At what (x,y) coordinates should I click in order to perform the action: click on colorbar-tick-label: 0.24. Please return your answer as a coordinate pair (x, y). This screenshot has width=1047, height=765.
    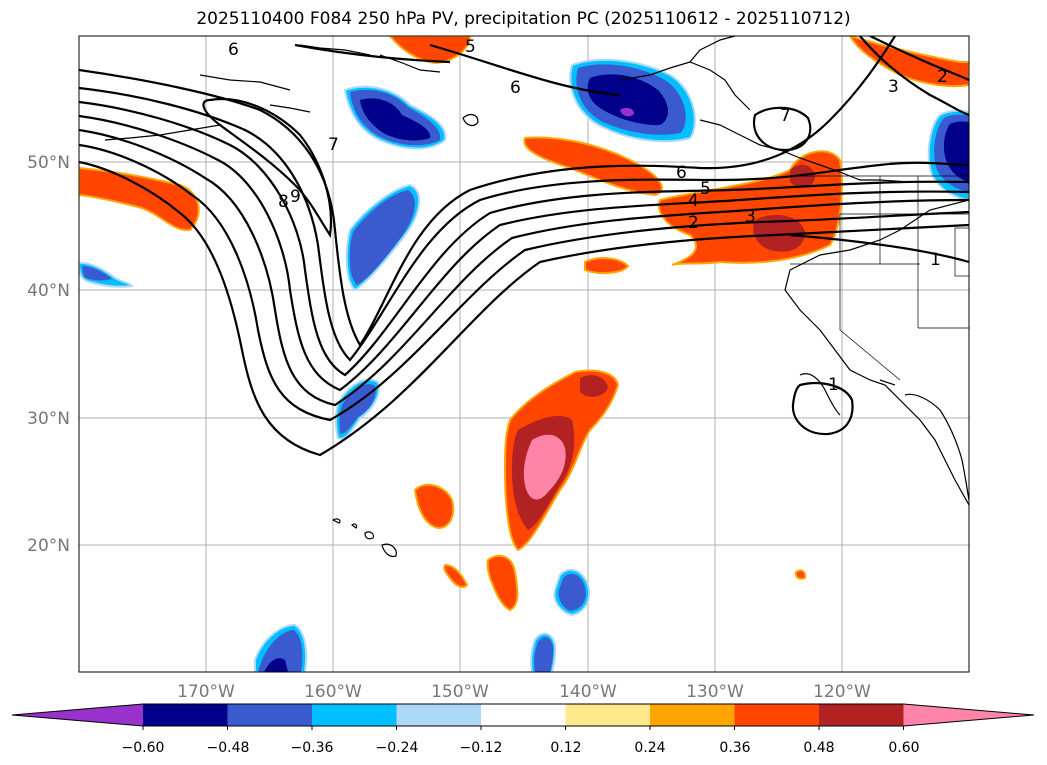
    Looking at the image, I should click on (649, 748).